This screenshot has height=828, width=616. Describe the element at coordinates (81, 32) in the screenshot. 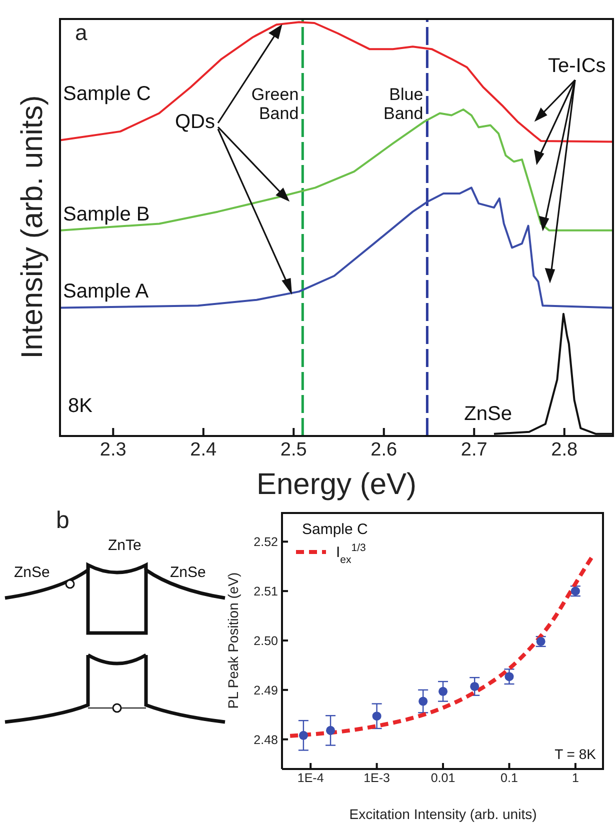

I see `chart-title: a` at that location.